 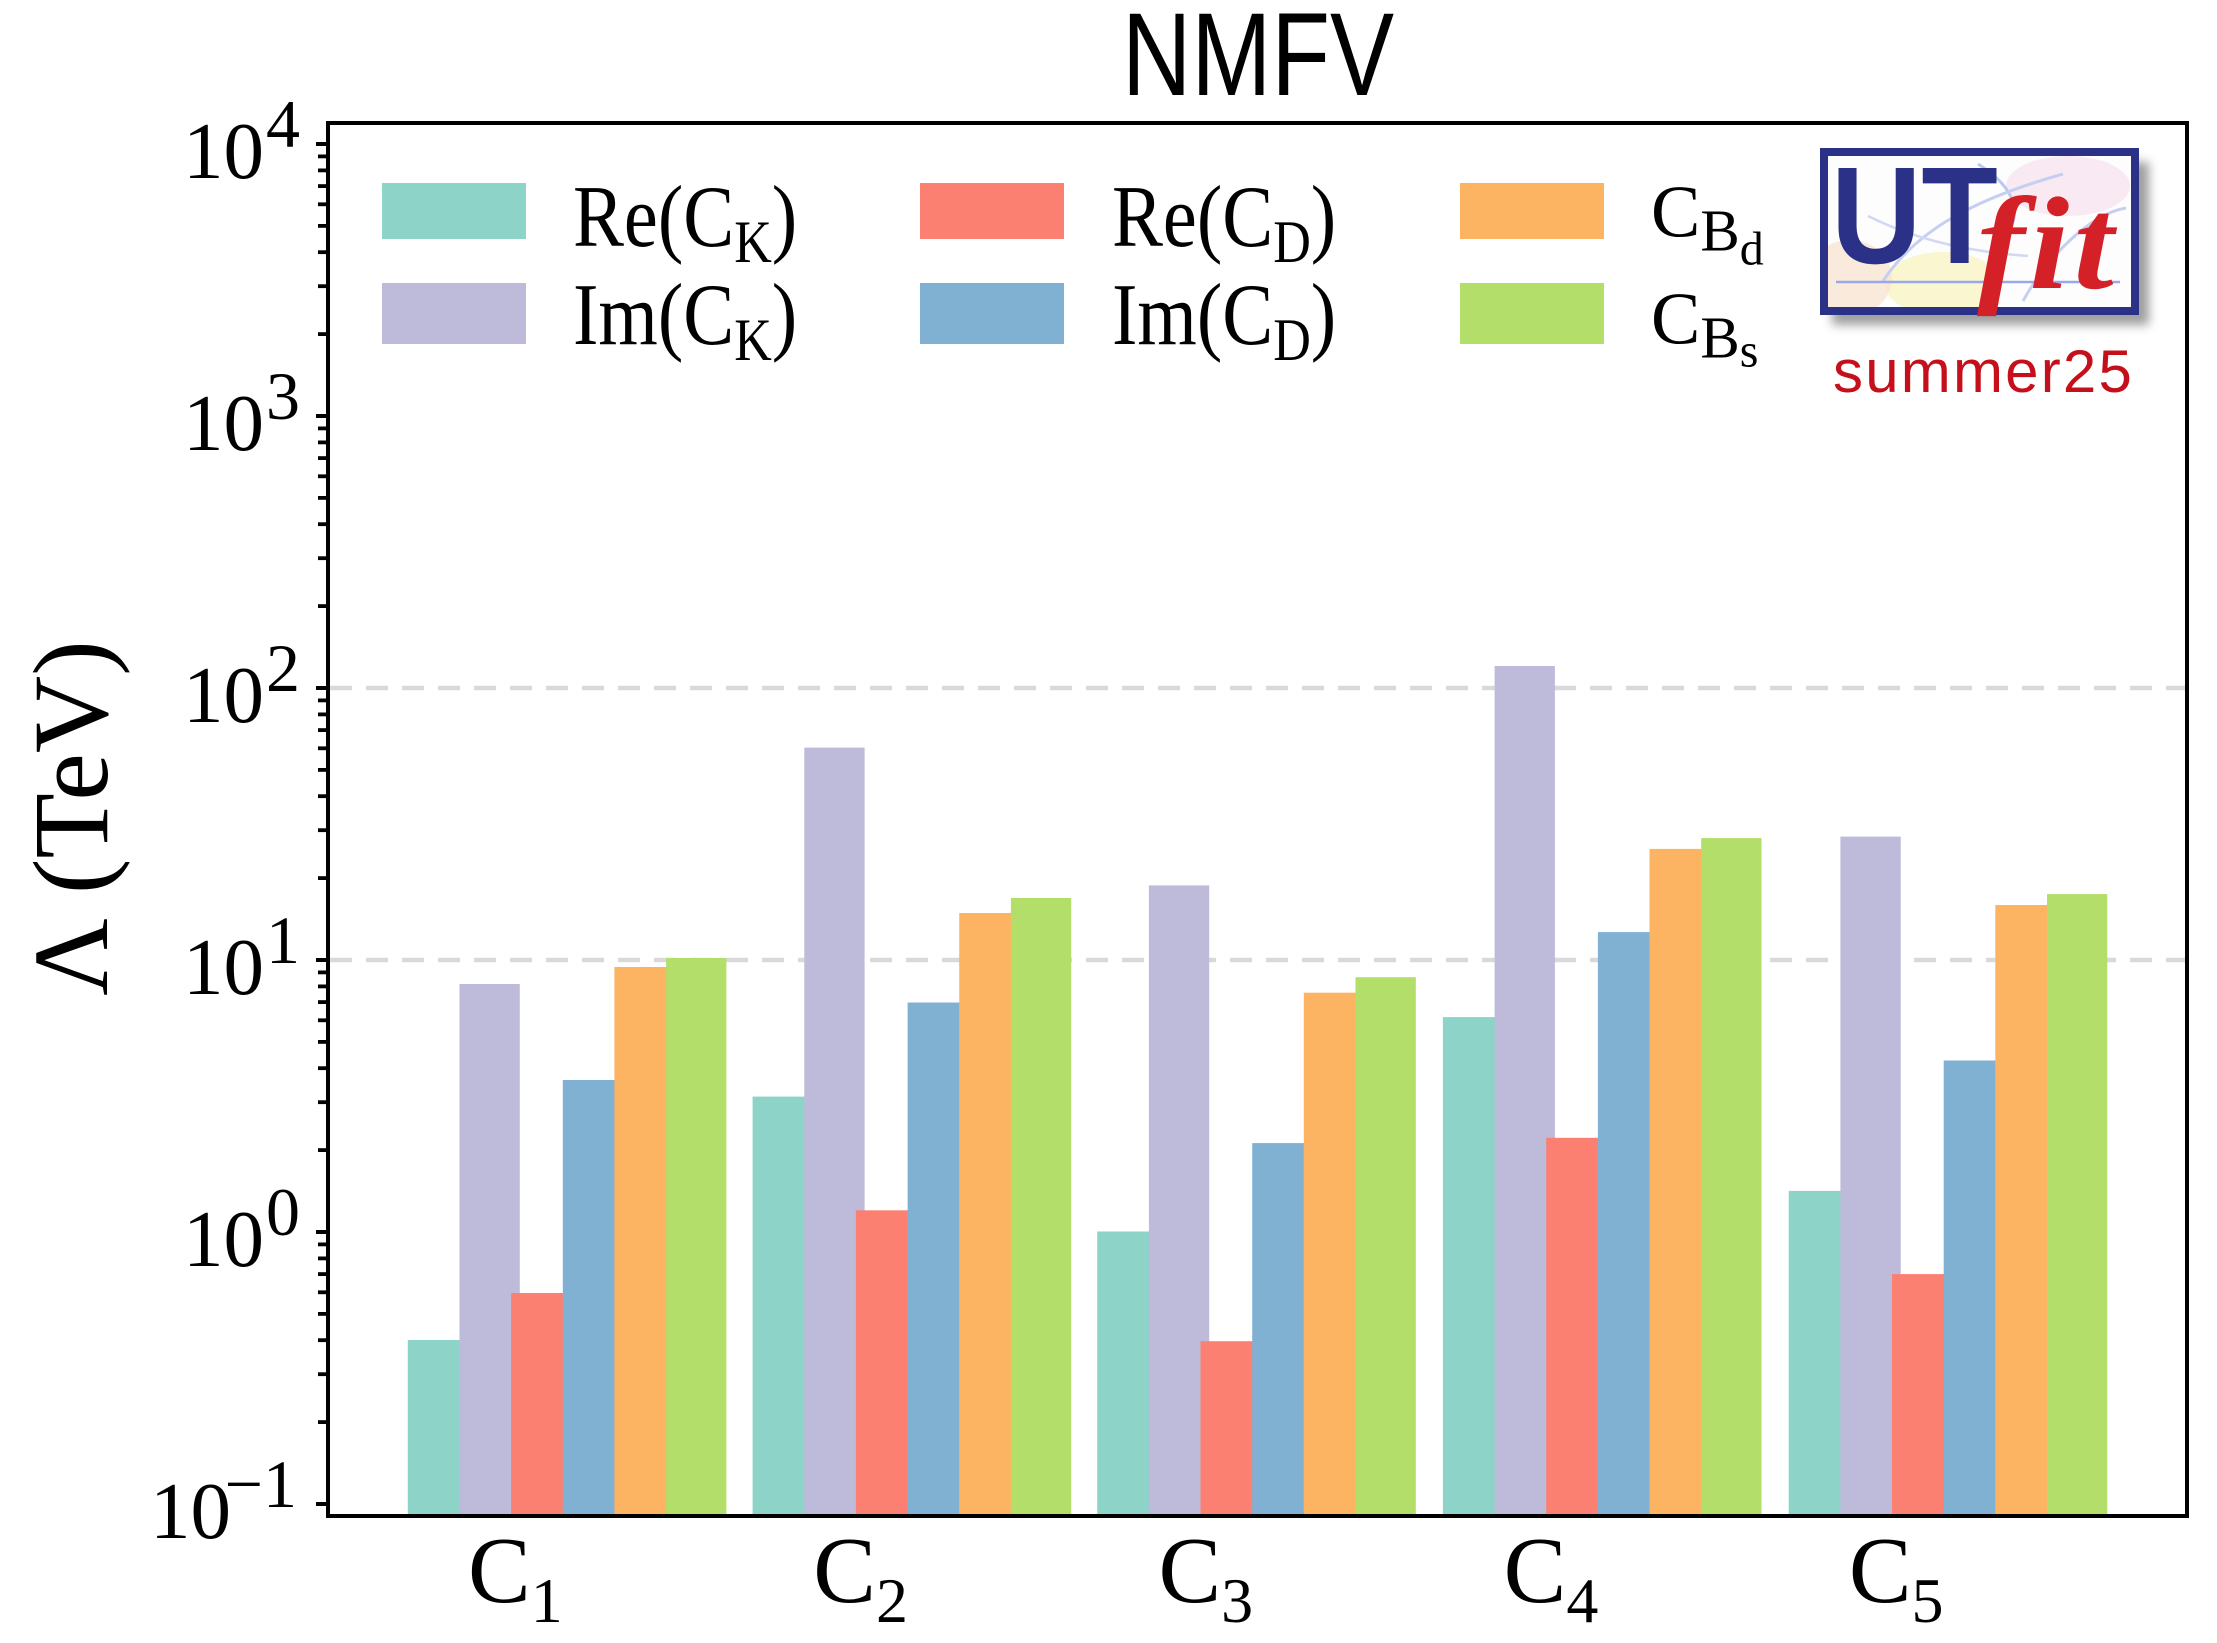 I want to click on svg-text: fit, so click(x=2047, y=243).